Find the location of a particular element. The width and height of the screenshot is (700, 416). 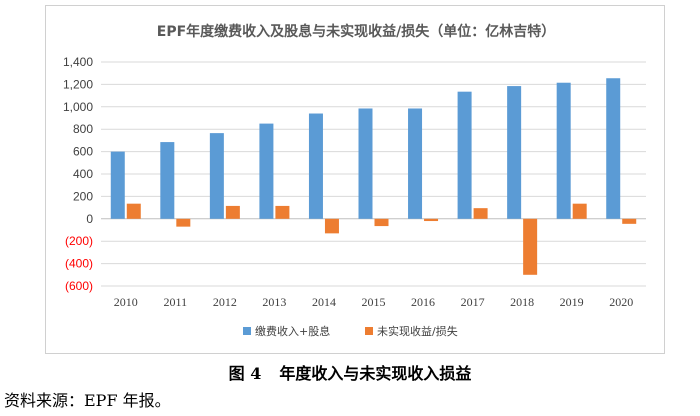

x-tick-label: 2011 is located at coordinates (176, 302).